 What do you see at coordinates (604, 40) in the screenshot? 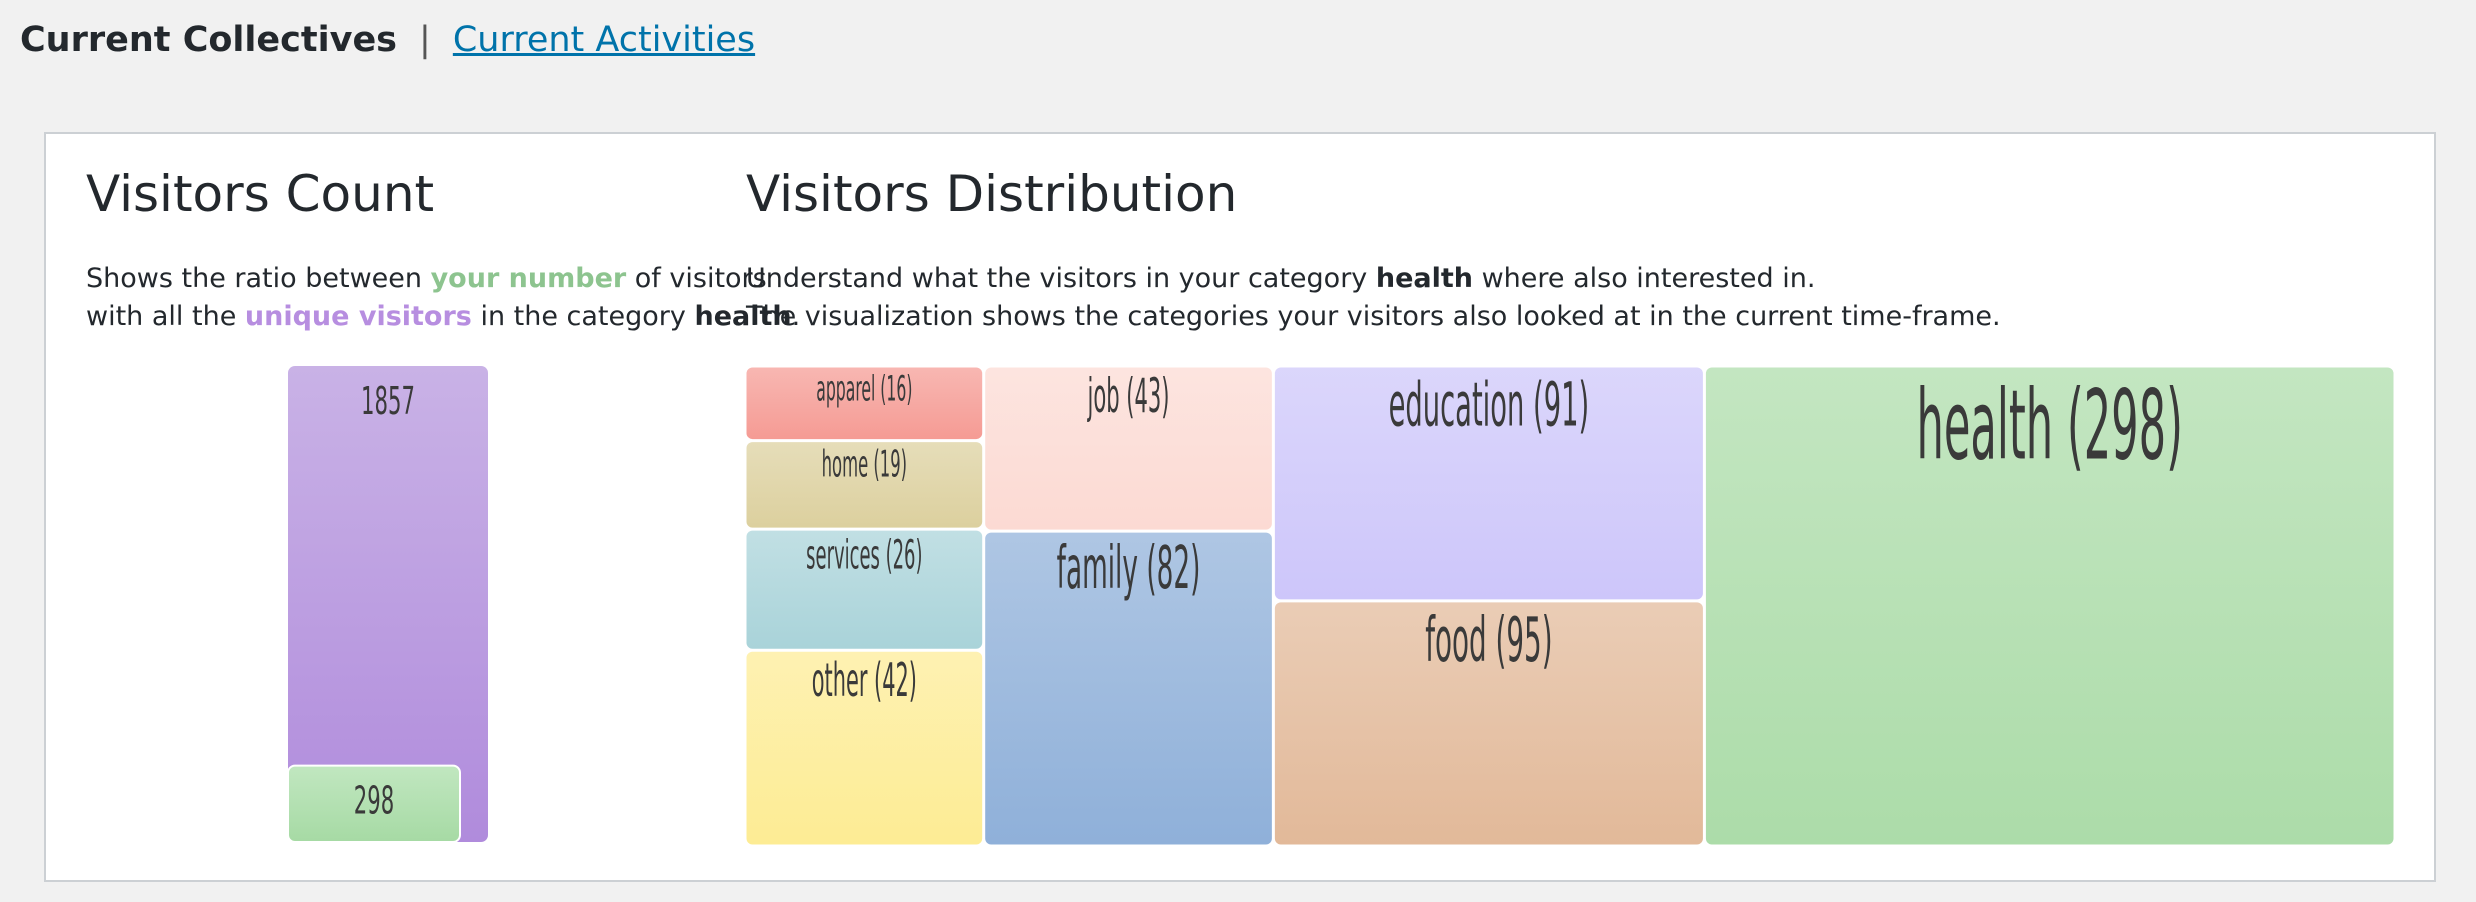
I see `current-activities-link: Current Activities` at bounding box center [604, 40].